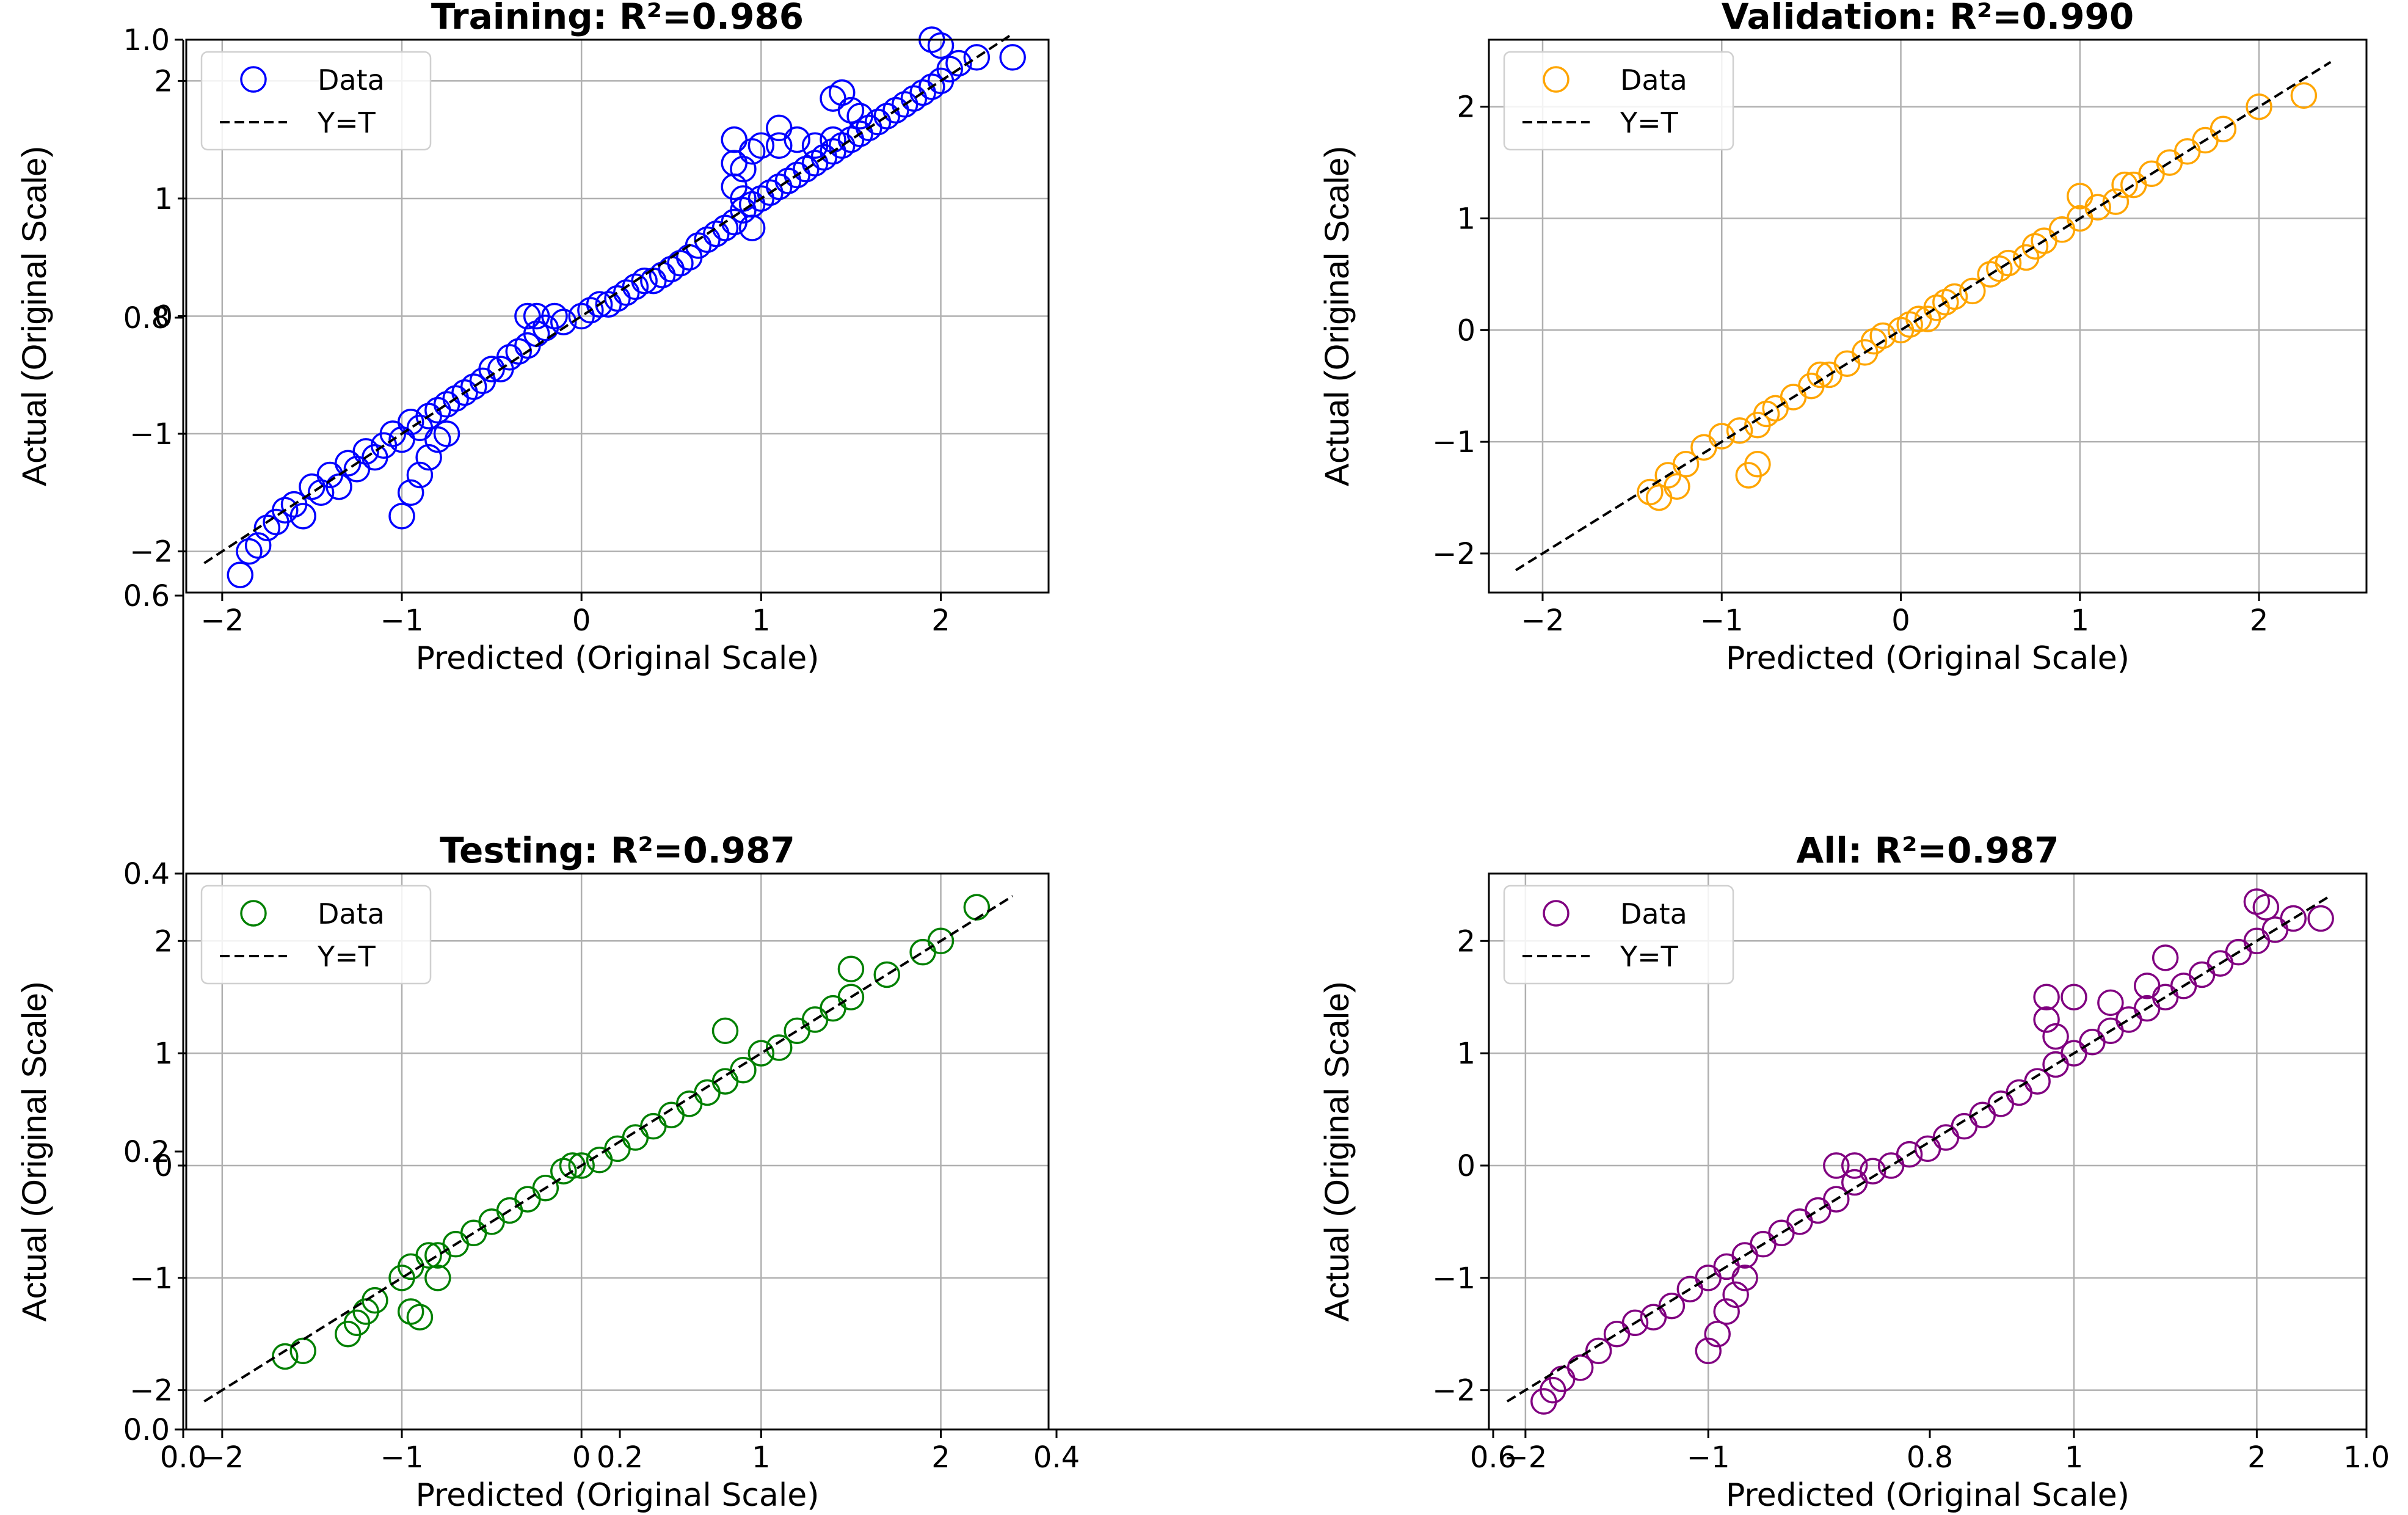 Image resolution: width=2408 pixels, height=1515 pixels. I want to click on x-tick-label: −1, so click(1708, 1457).